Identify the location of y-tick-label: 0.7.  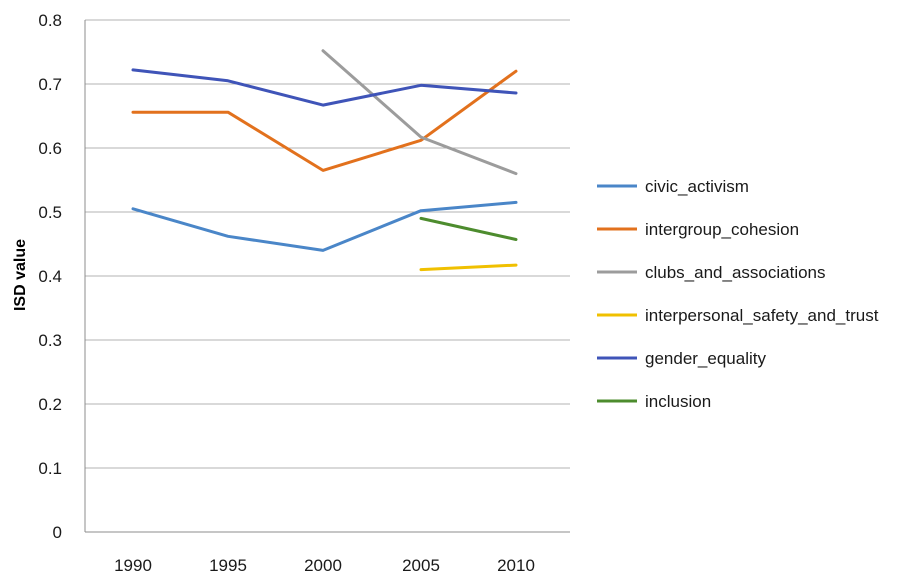
(50, 84).